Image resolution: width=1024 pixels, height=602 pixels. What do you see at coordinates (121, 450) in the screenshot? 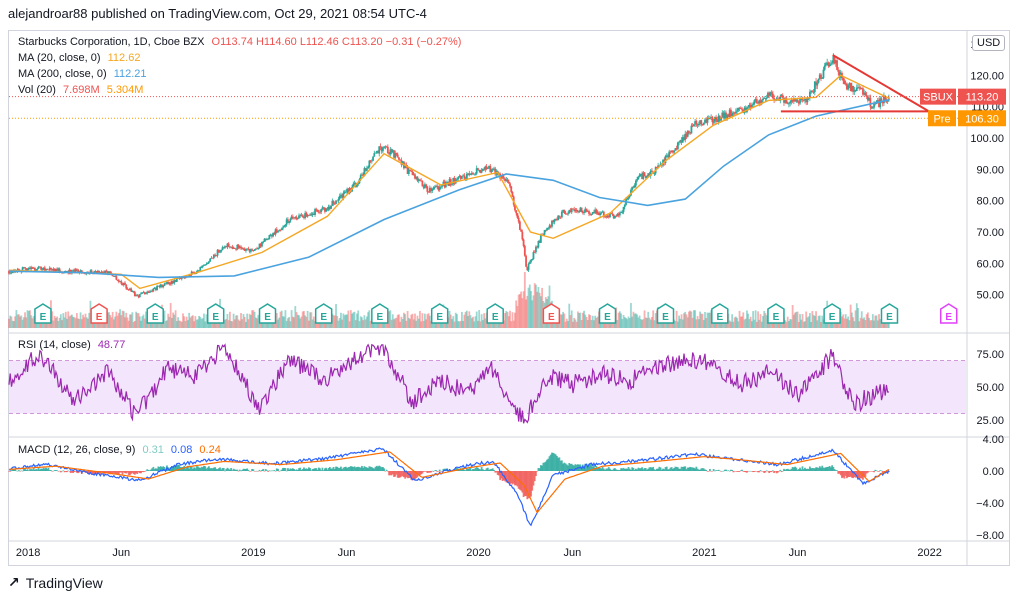
I see `macd-legend: MACD (12, 26, close, 9) 0.31 0.08 0.24` at bounding box center [121, 450].